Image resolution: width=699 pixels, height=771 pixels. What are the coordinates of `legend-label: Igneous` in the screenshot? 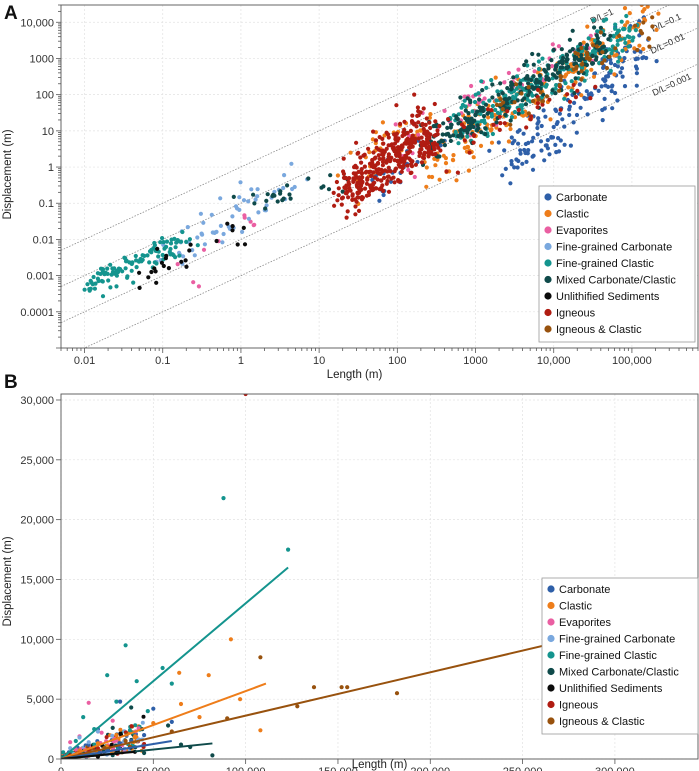 It's located at (576, 314).